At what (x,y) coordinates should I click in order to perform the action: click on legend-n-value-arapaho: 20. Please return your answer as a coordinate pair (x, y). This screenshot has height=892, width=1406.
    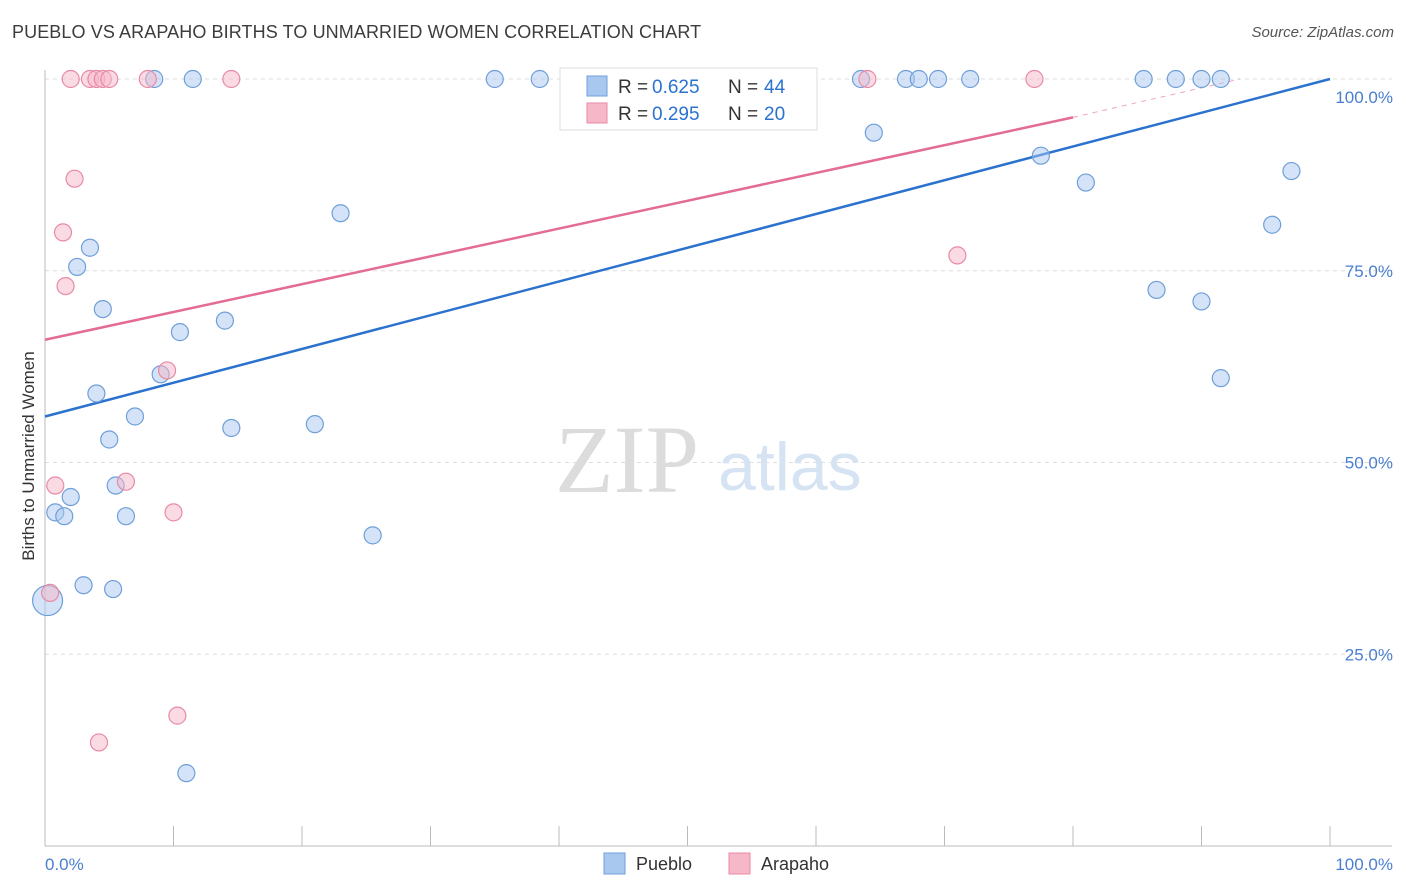
    Looking at the image, I should click on (774, 114).